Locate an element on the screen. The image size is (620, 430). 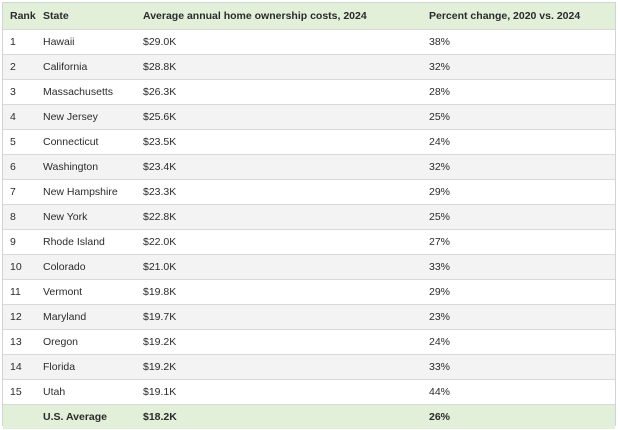
rank-cell: 11 is located at coordinates (15, 291).